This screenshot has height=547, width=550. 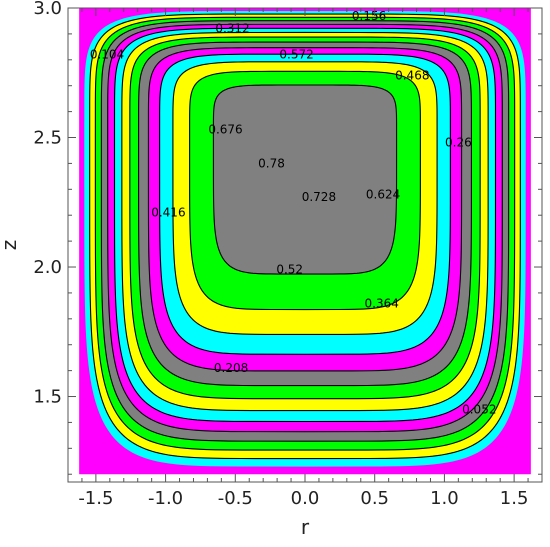 I want to click on contour-value-label: 0.208, so click(x=231, y=368).